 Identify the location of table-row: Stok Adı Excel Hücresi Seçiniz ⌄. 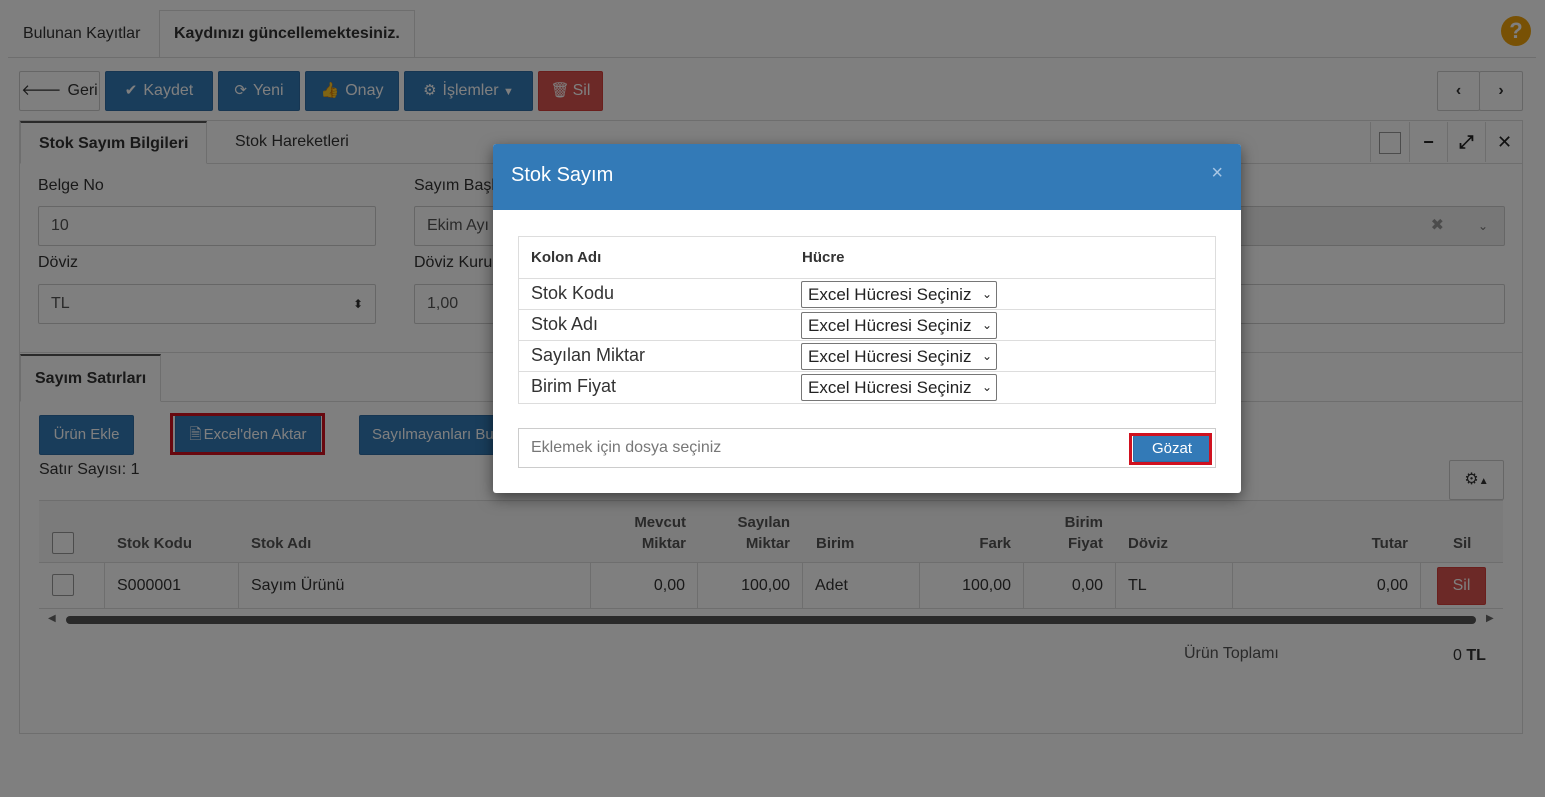
(867, 325).